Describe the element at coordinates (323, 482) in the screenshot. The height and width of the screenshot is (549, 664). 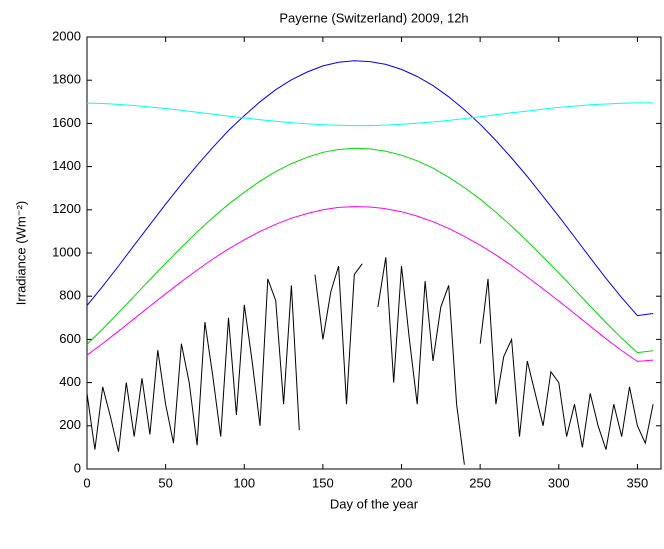
I see `x-tick-label: 150` at that location.